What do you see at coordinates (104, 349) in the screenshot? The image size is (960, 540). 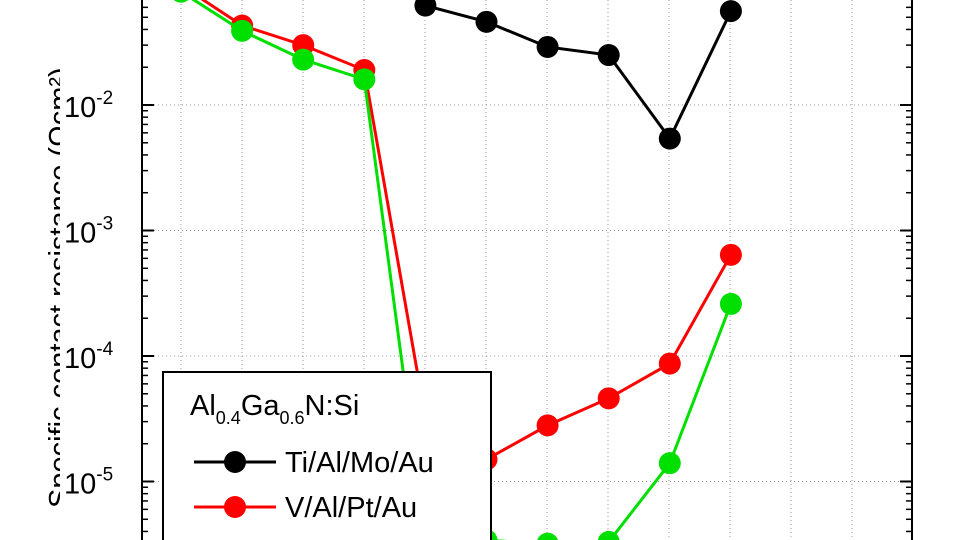 I see `y-tick-exponent: -4` at bounding box center [104, 349].